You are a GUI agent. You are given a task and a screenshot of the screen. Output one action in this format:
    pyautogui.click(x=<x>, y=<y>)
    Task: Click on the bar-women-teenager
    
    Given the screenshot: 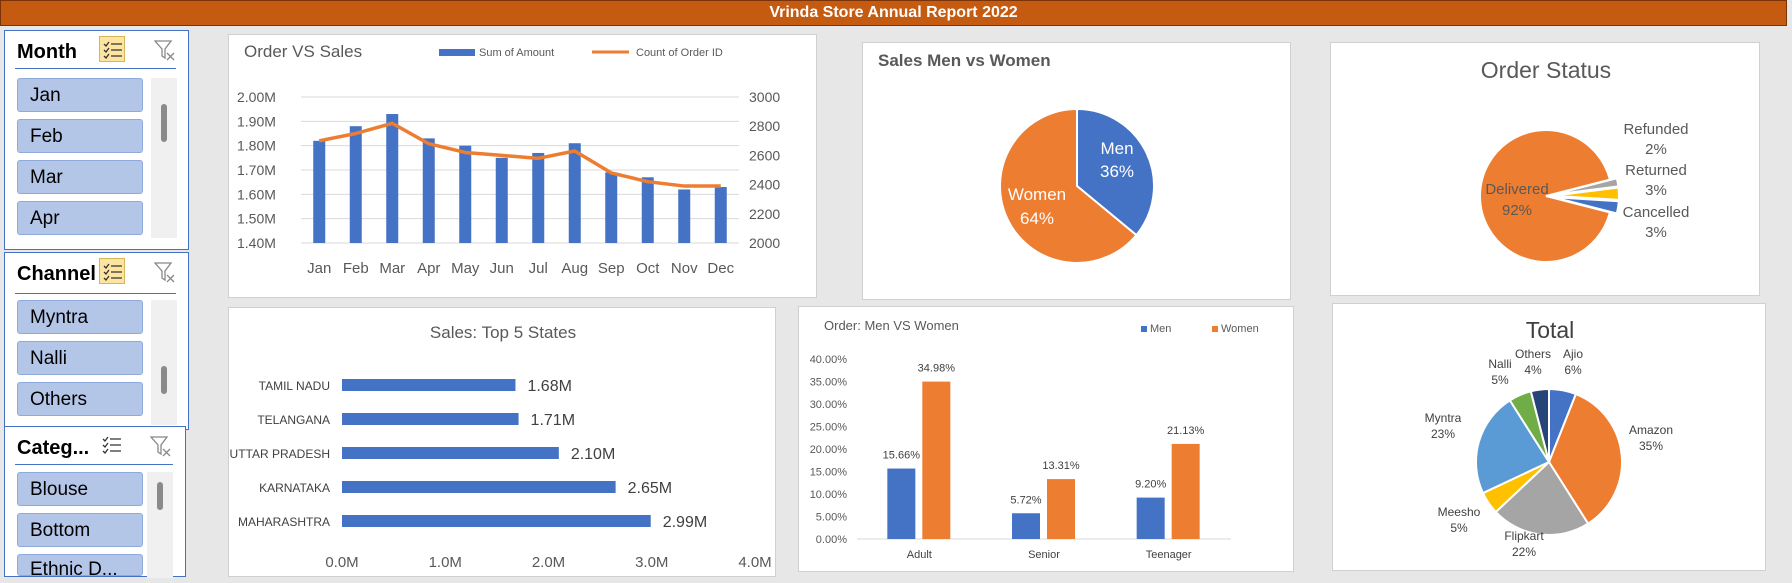 What is the action you would take?
    pyautogui.click(x=1185, y=491)
    